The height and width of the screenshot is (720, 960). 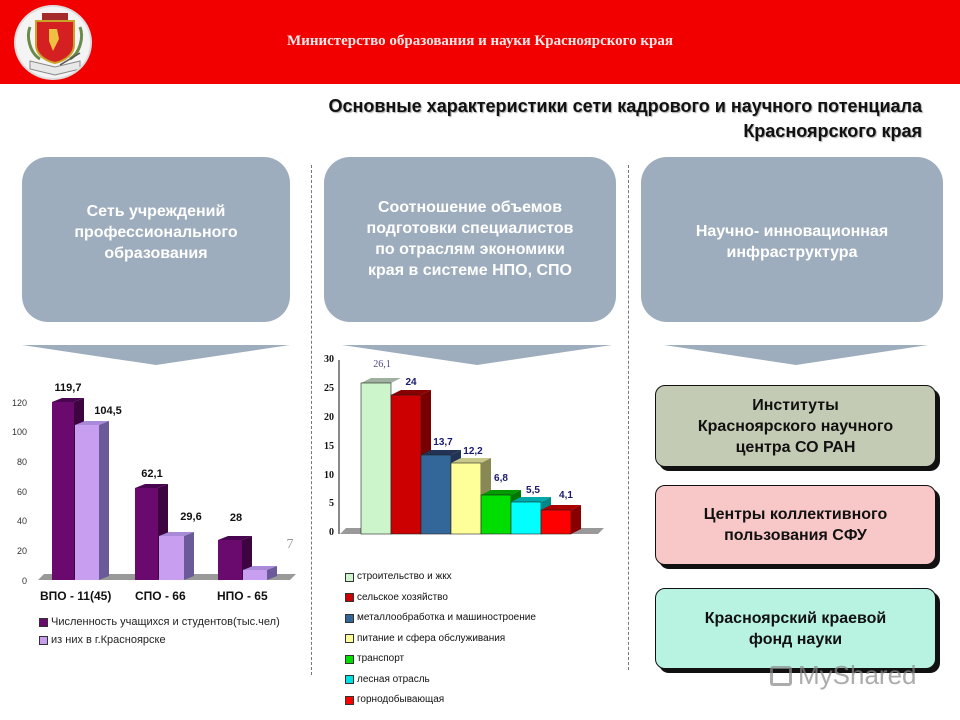 What do you see at coordinates (501, 478) in the screenshot?
I see `value-label: 6,8` at bounding box center [501, 478].